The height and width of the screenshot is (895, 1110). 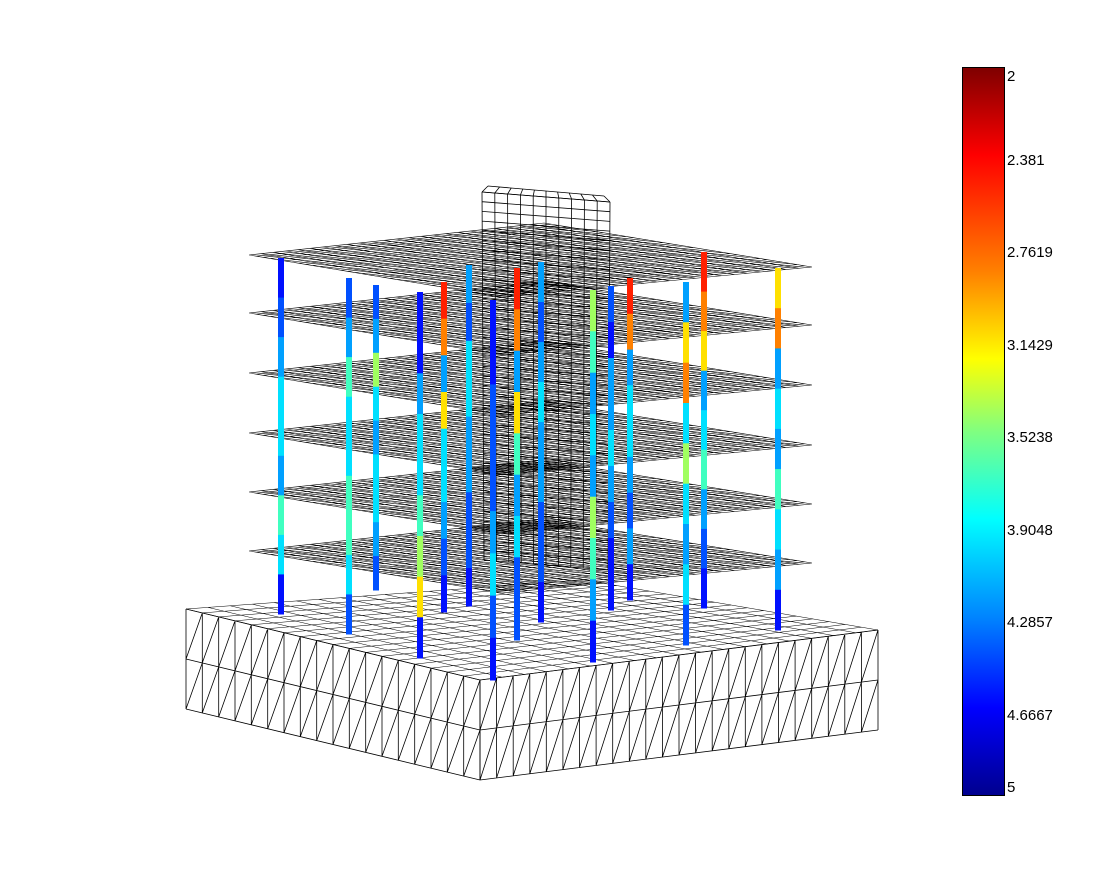 I want to click on colorbar, so click(x=986, y=432).